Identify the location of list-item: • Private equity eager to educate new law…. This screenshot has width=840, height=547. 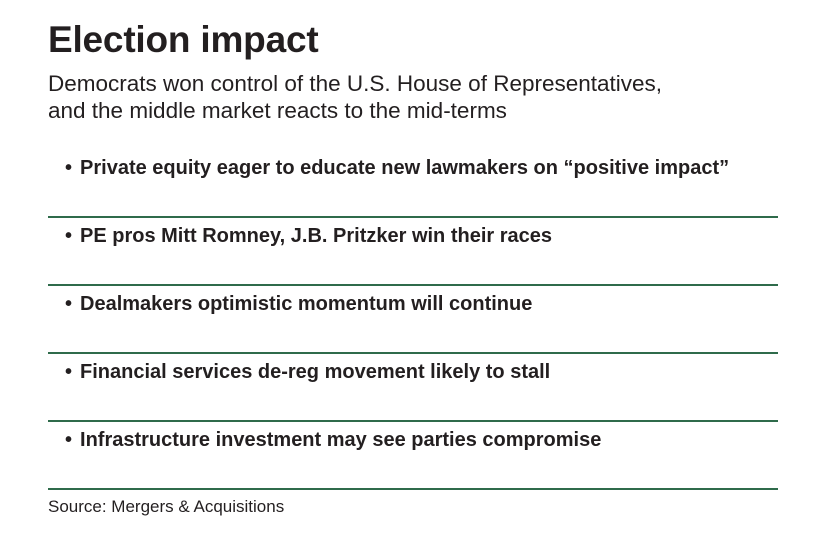
(413, 184).